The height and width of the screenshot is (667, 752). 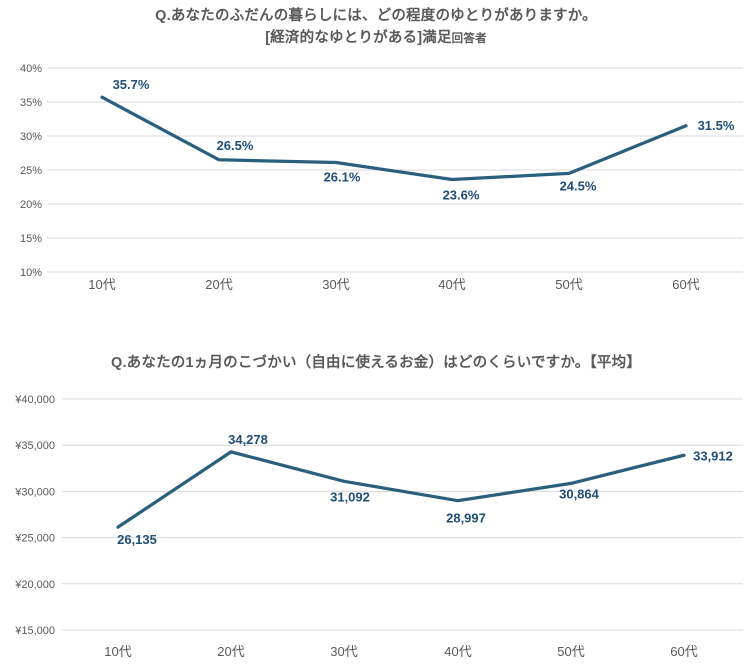 What do you see at coordinates (578, 185) in the screenshot?
I see `data-point-label: 24.5%` at bounding box center [578, 185].